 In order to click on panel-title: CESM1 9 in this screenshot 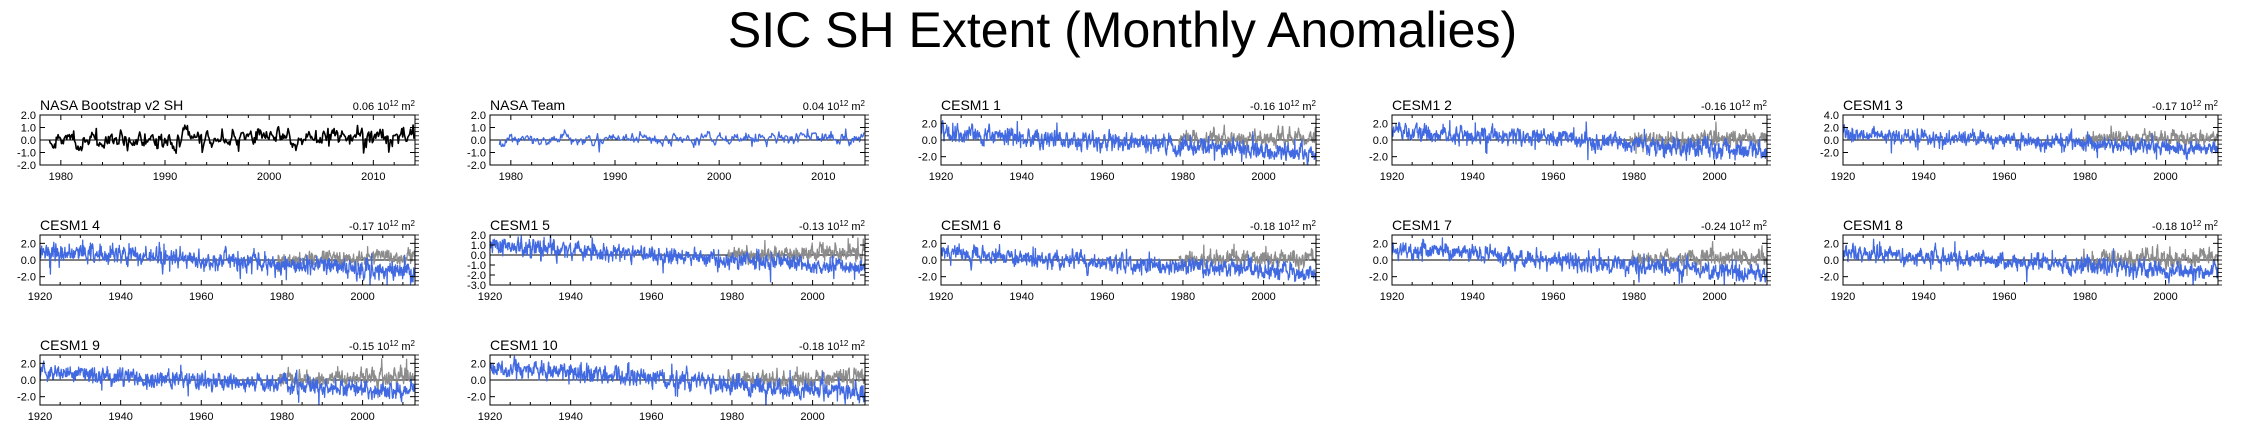, I will do `click(70, 345)`.